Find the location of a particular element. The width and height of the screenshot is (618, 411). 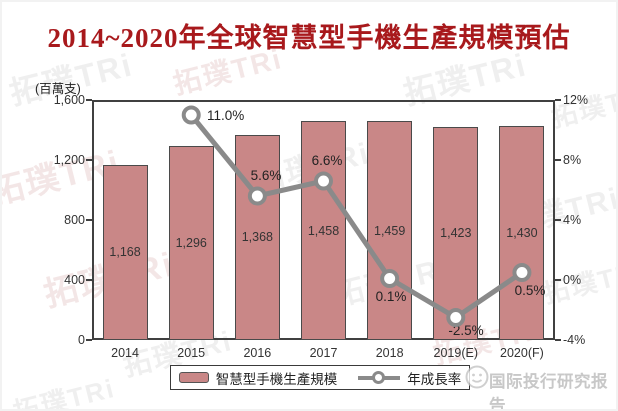

bar-2015 is located at coordinates (191, 242).